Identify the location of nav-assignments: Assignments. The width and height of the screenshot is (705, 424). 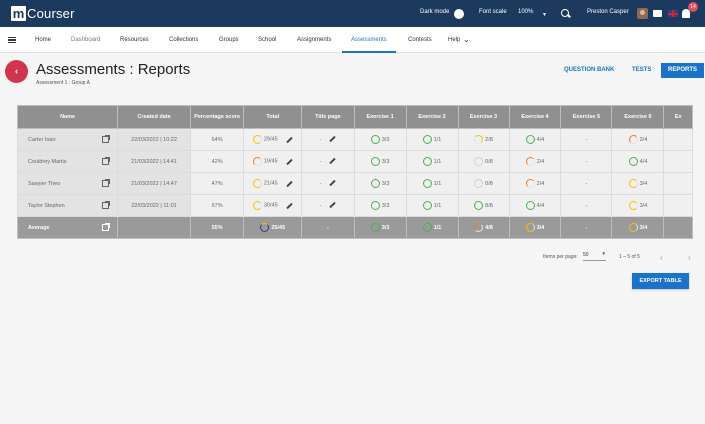
(314, 40).